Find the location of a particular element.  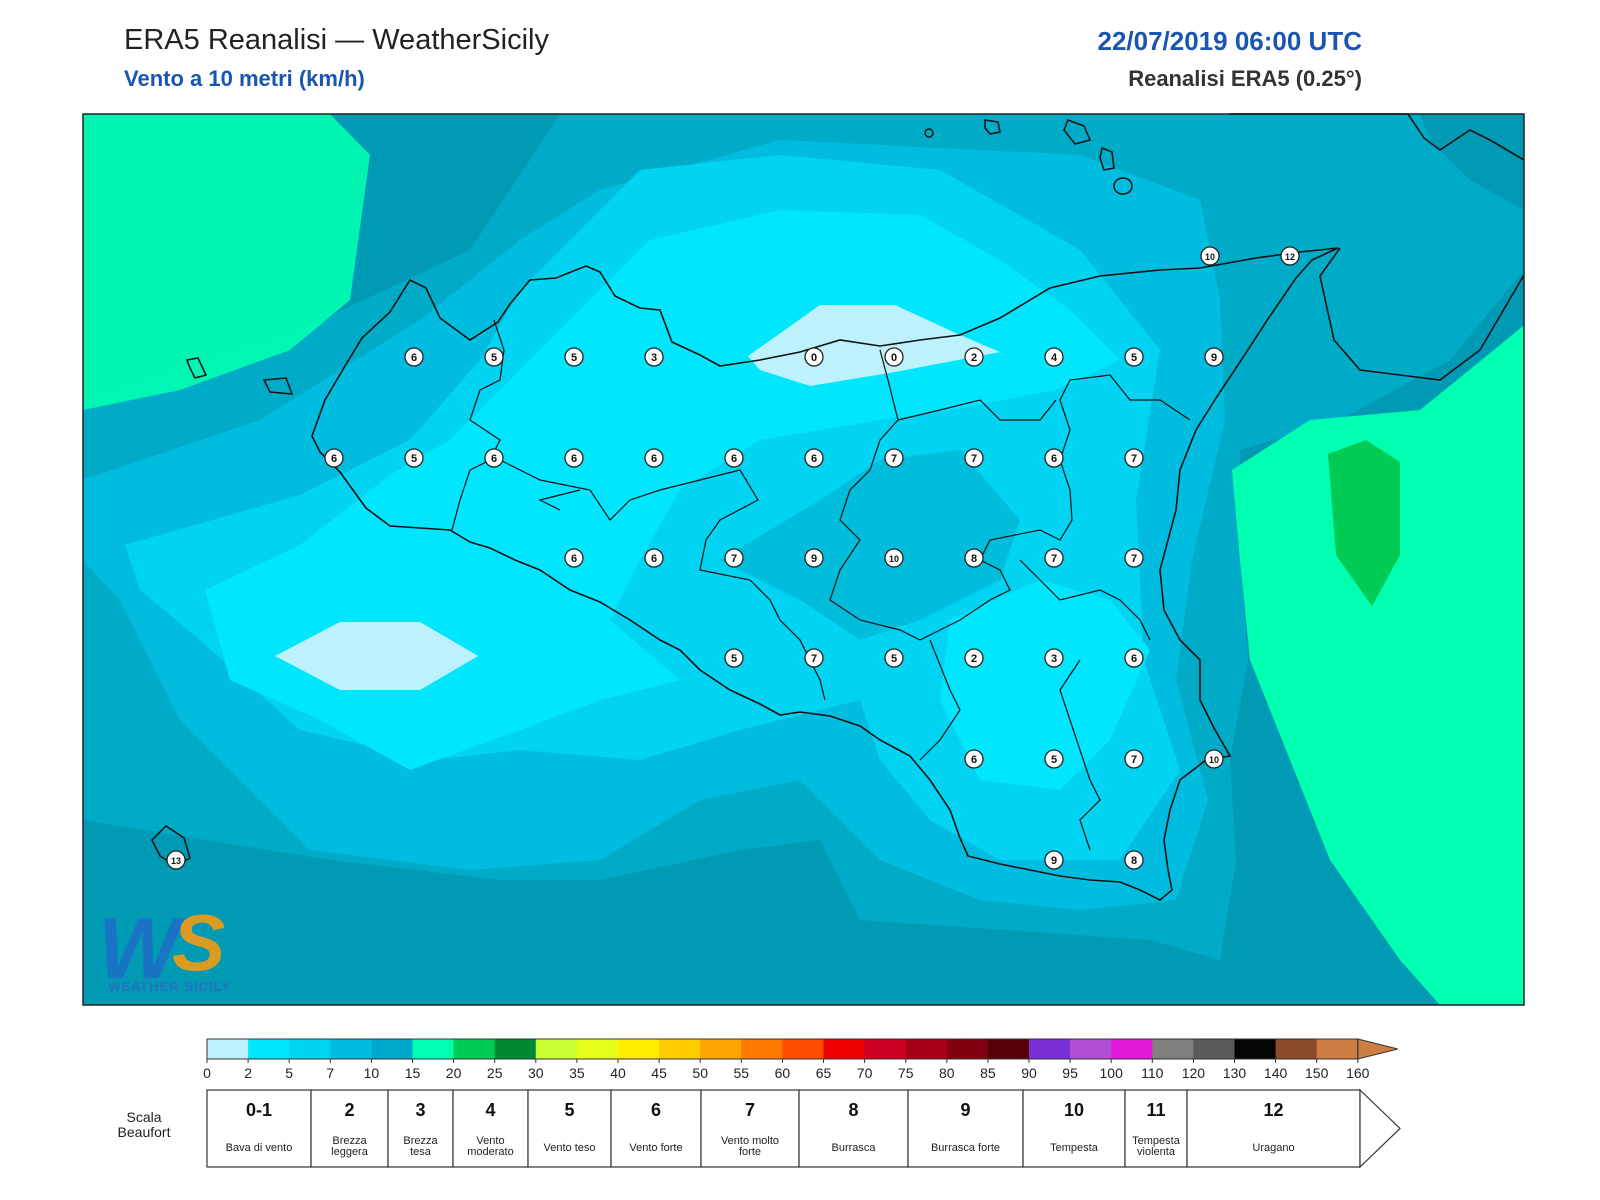

colorbar-tick-label: 35 is located at coordinates (577, 1073).